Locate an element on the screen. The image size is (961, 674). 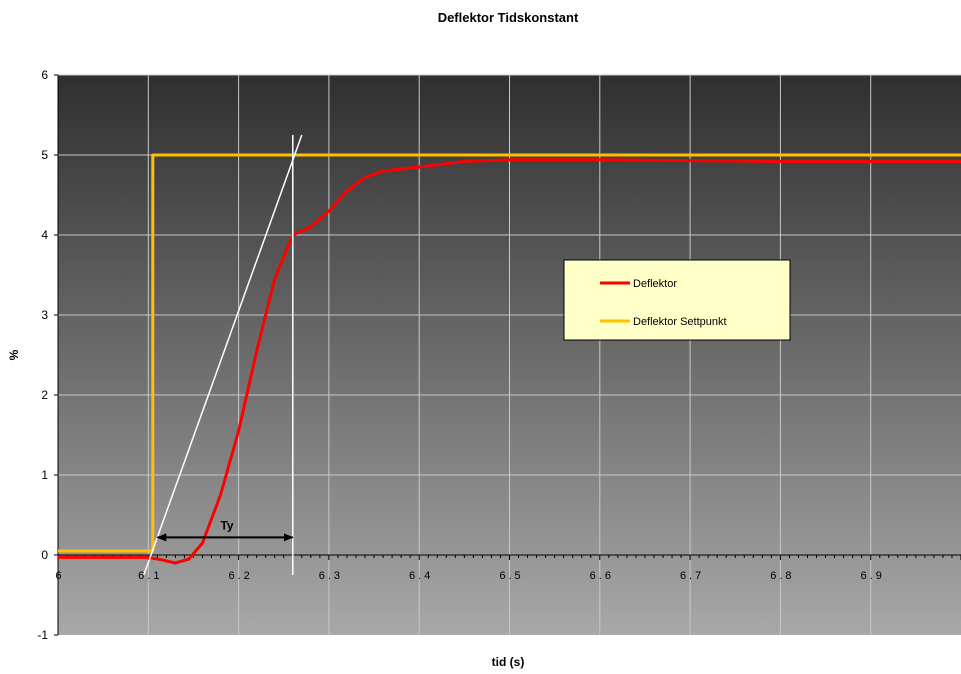
y-tick-label: 3 is located at coordinates (44, 315).